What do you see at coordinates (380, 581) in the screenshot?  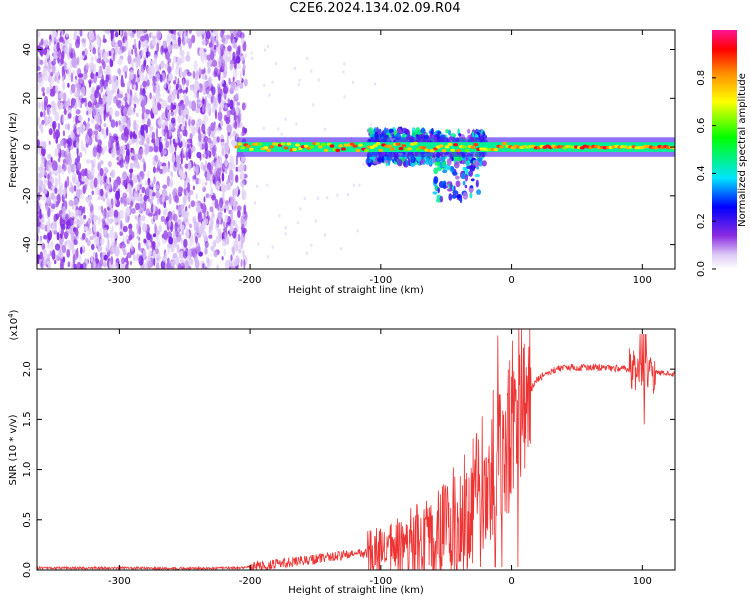 I see `snr-x-tick-label: -100` at bounding box center [380, 581].